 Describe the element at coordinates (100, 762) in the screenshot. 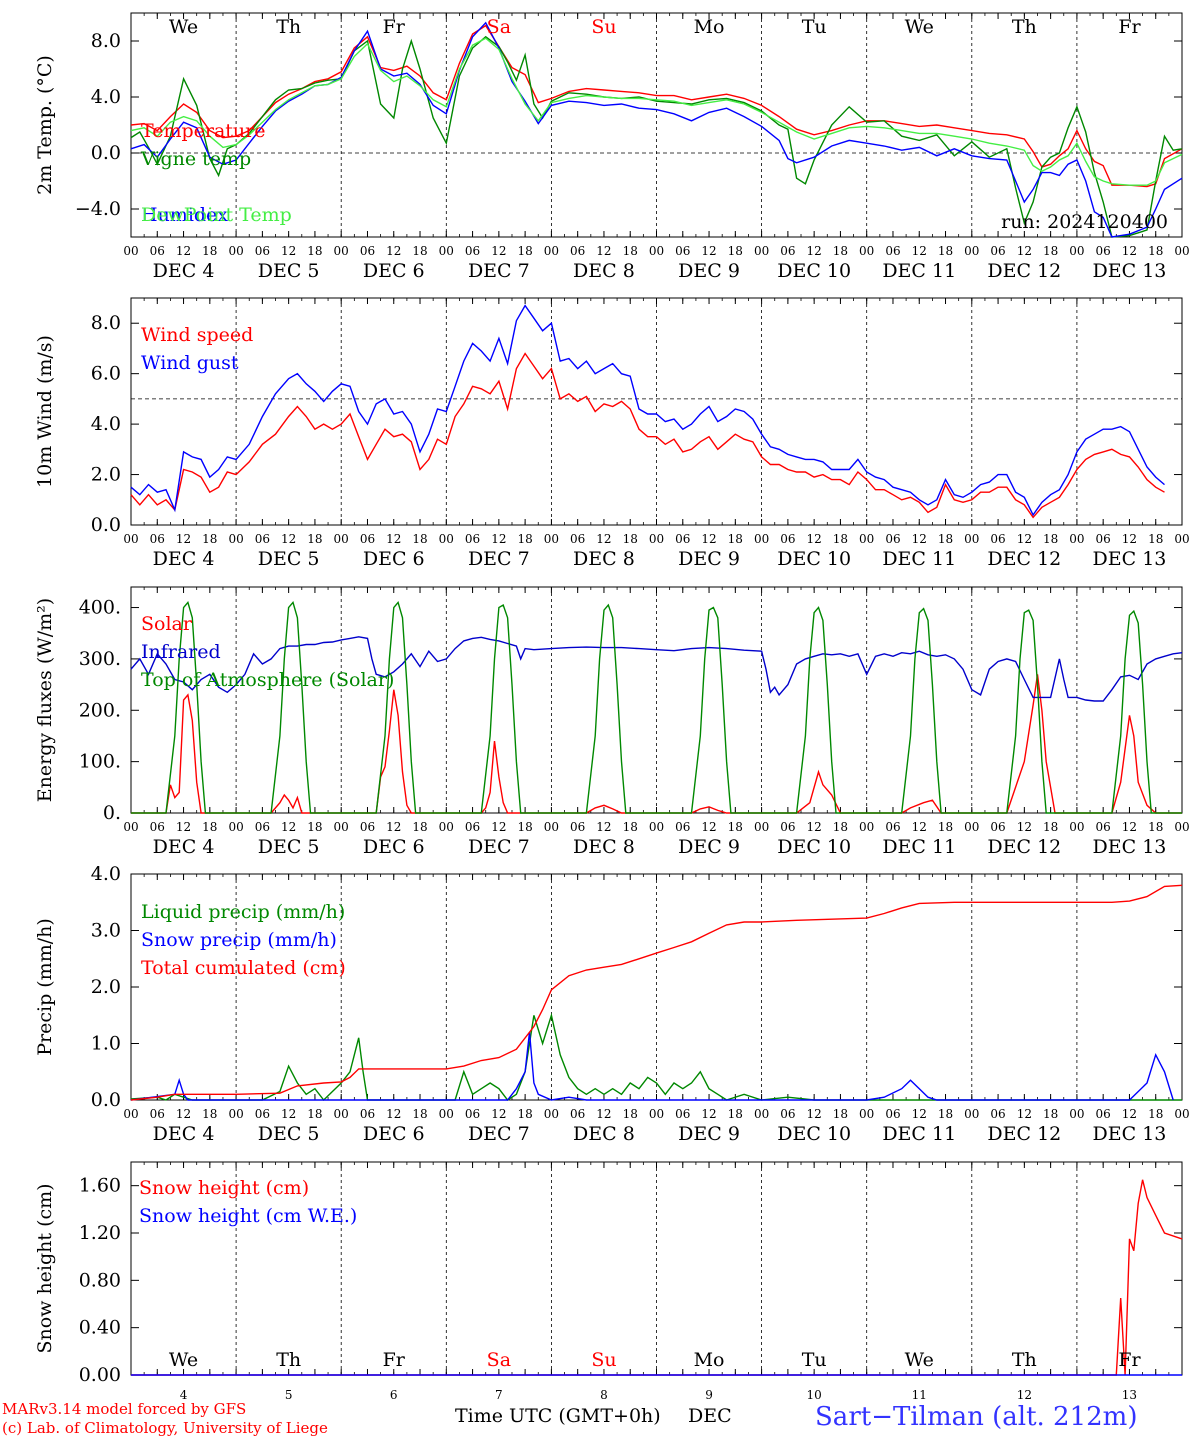

I see `y-tick-label: 100.` at that location.